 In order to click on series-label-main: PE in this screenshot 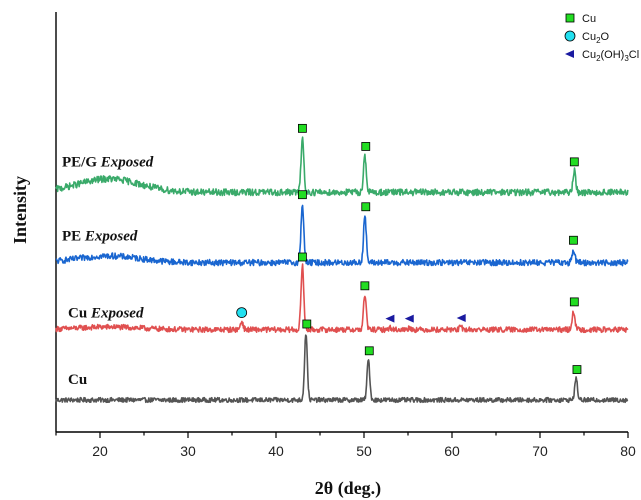, I will do `click(73, 237)`.